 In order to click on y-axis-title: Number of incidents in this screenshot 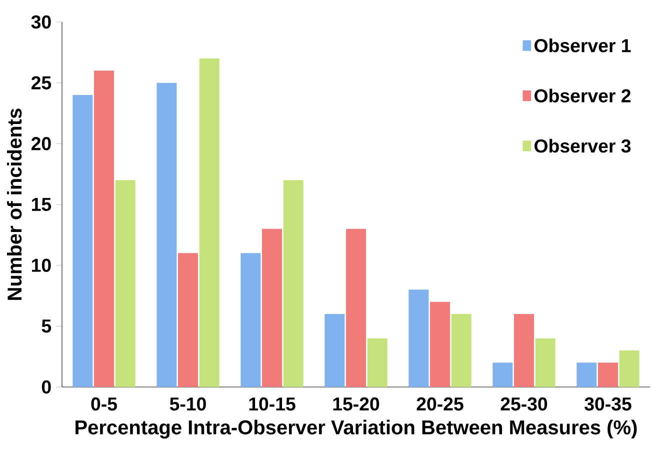, I will do `click(14, 204)`.